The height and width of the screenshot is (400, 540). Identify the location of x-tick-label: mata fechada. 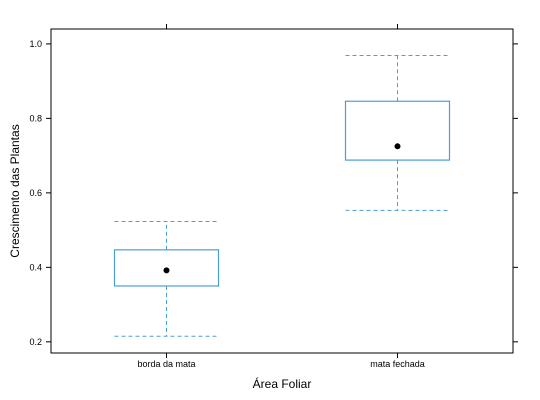
(397, 364).